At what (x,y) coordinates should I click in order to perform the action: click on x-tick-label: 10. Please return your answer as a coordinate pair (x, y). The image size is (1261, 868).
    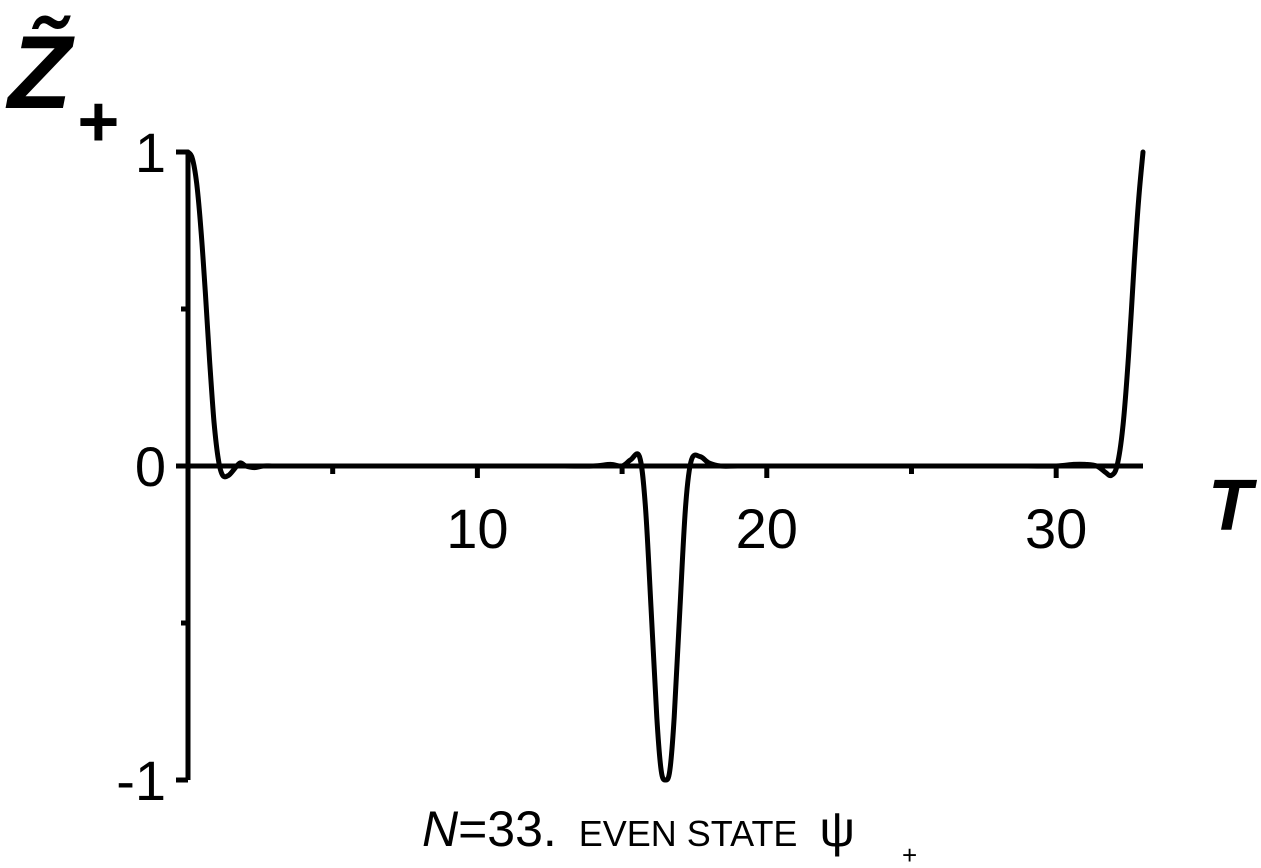
    Looking at the image, I should click on (477, 528).